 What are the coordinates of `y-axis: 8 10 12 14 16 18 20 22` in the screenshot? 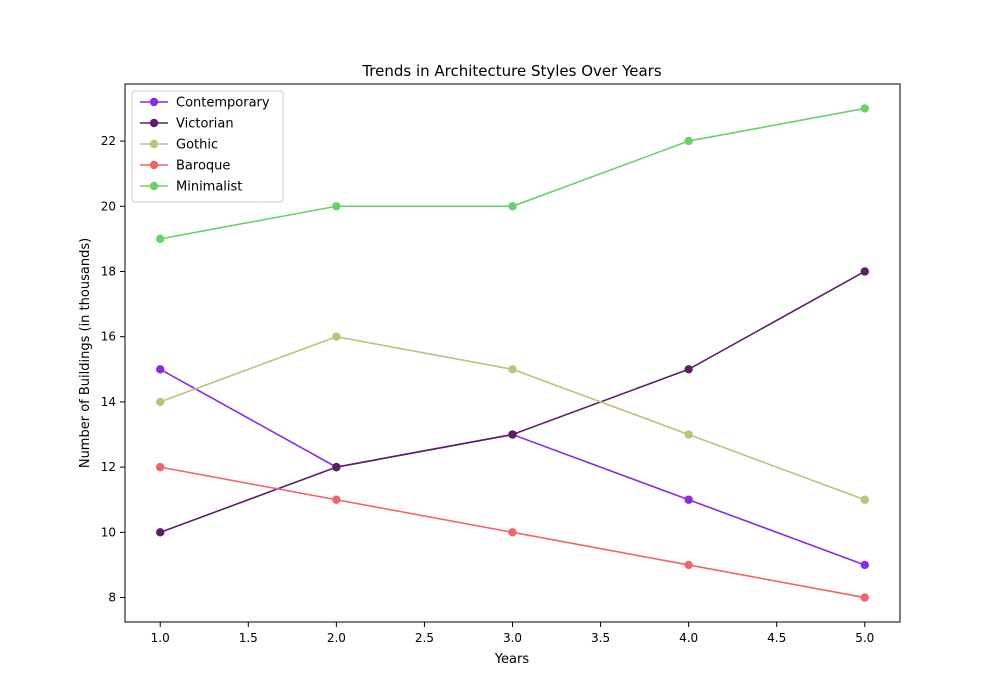 It's located at (113, 369).